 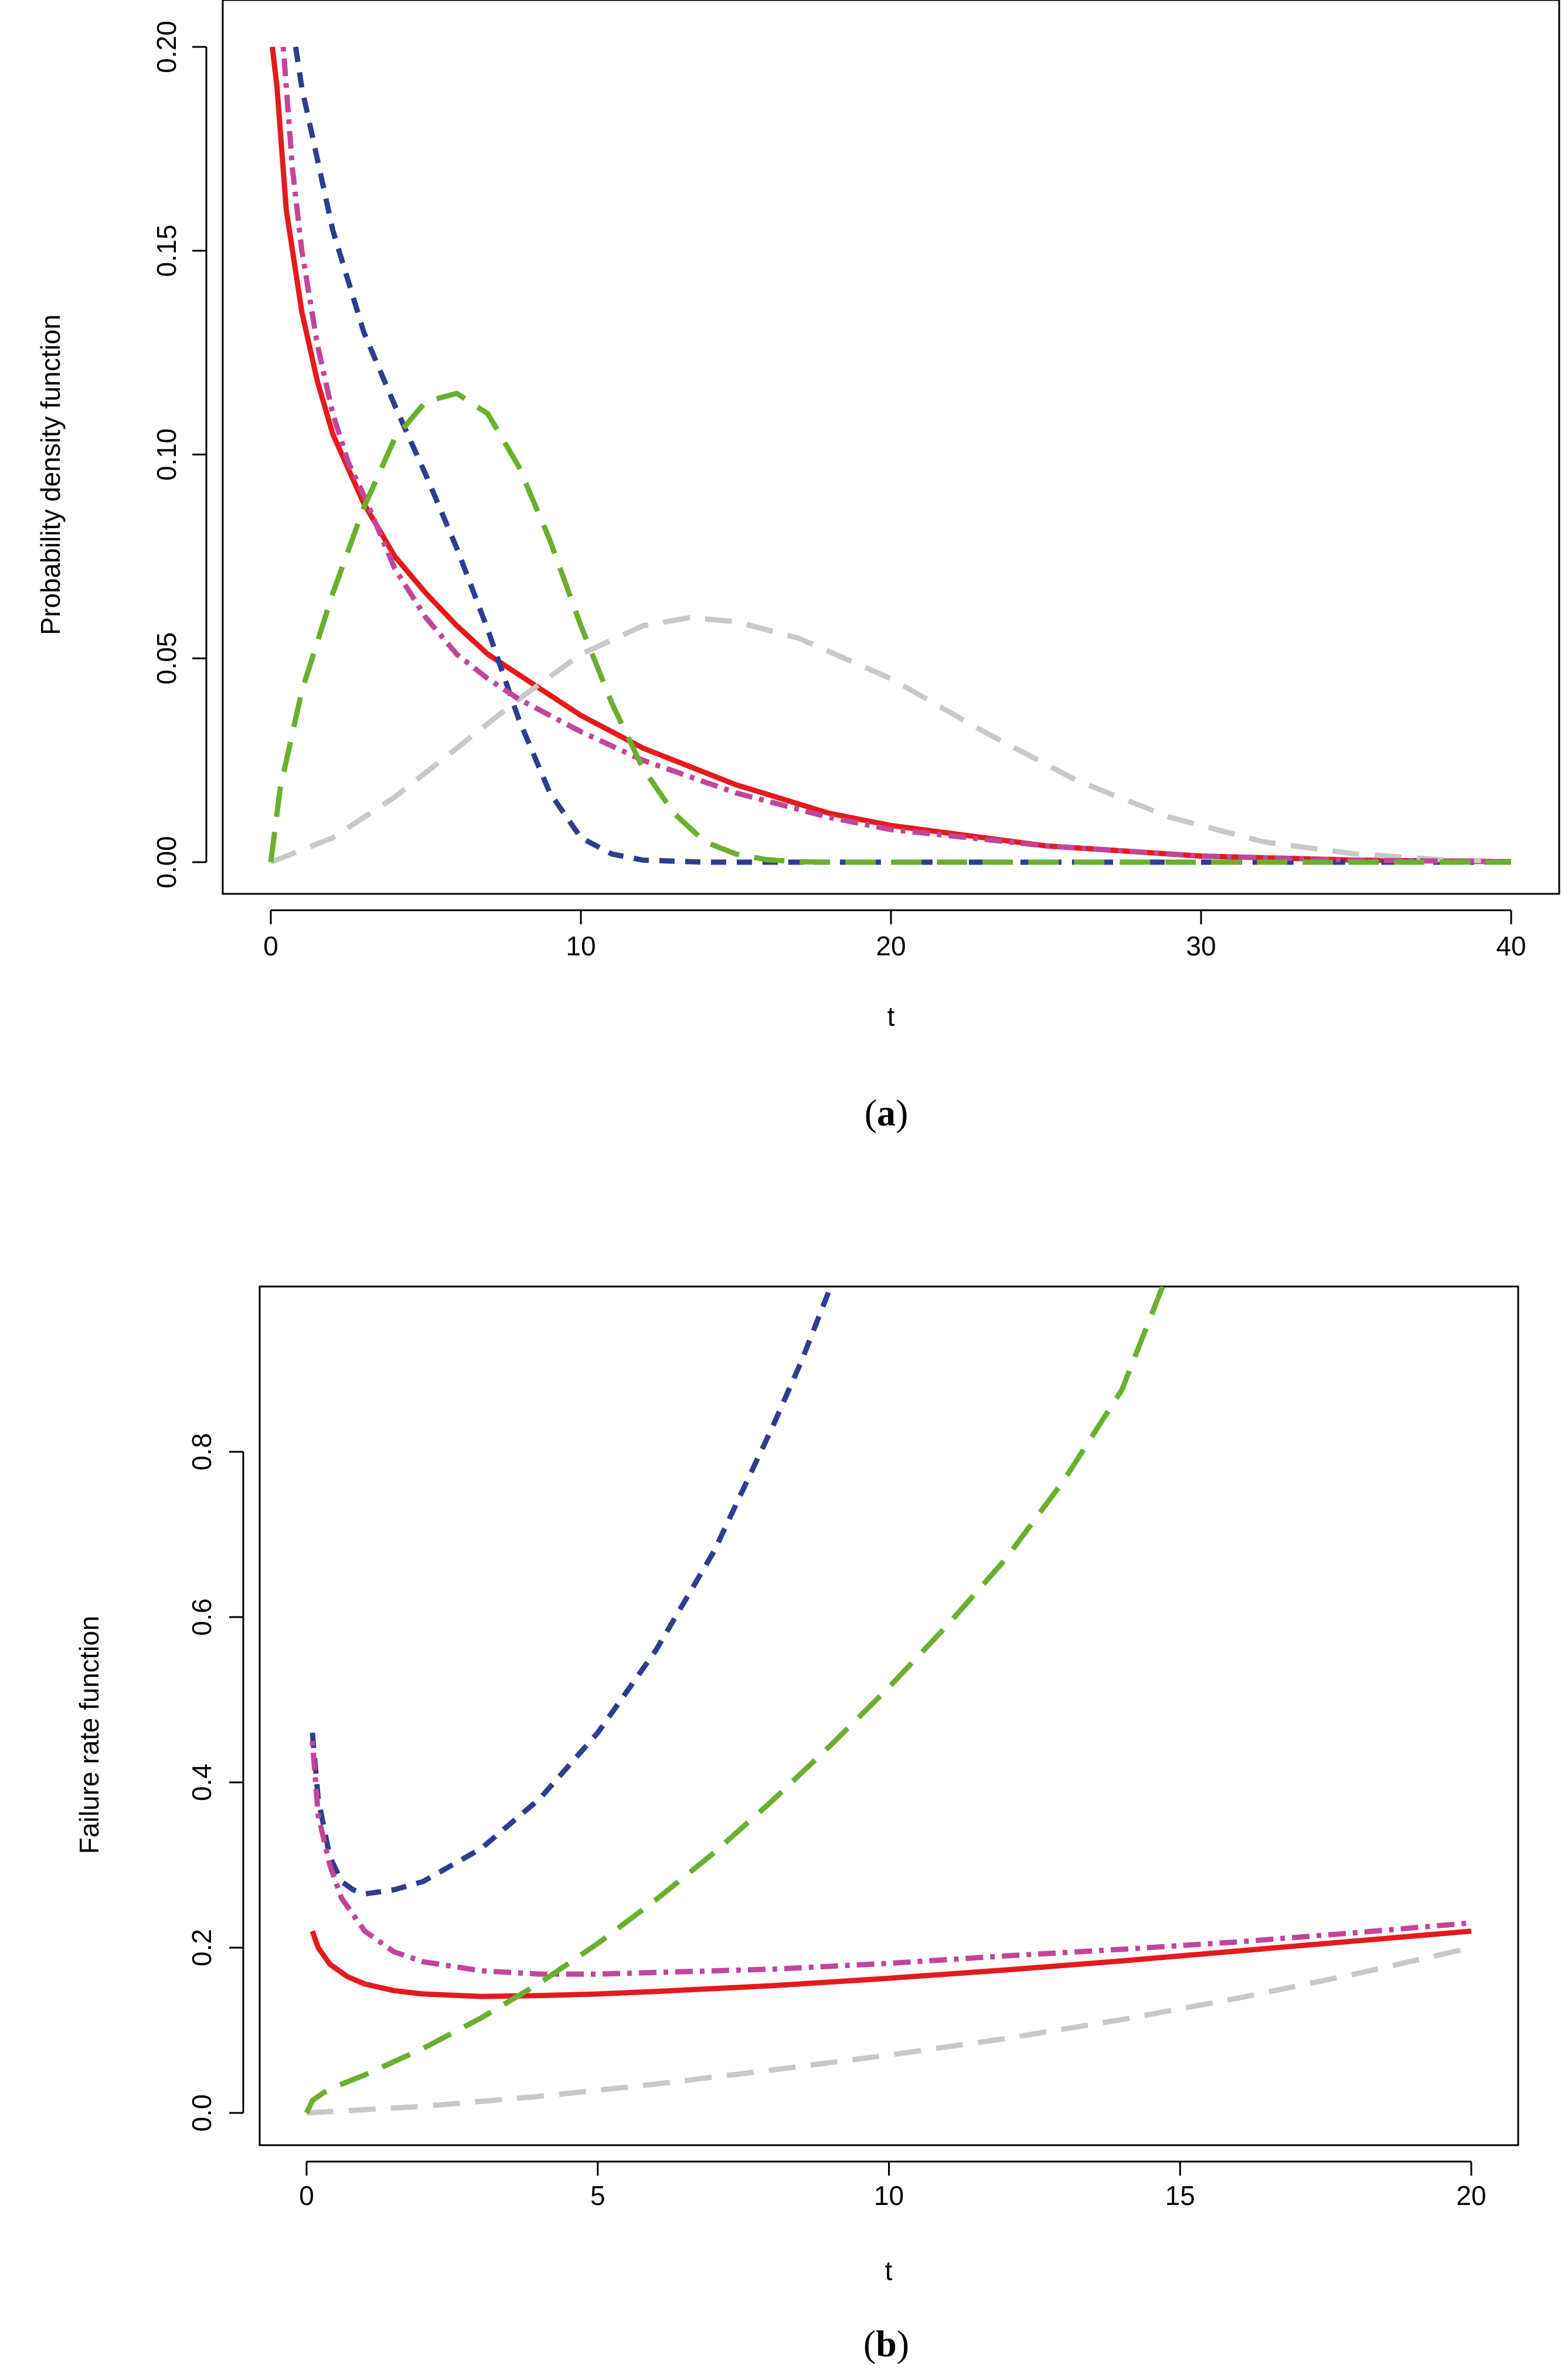 What do you see at coordinates (89, 1735) in the screenshot?
I see `panel-b-y-axis-title: Failure rate function` at bounding box center [89, 1735].